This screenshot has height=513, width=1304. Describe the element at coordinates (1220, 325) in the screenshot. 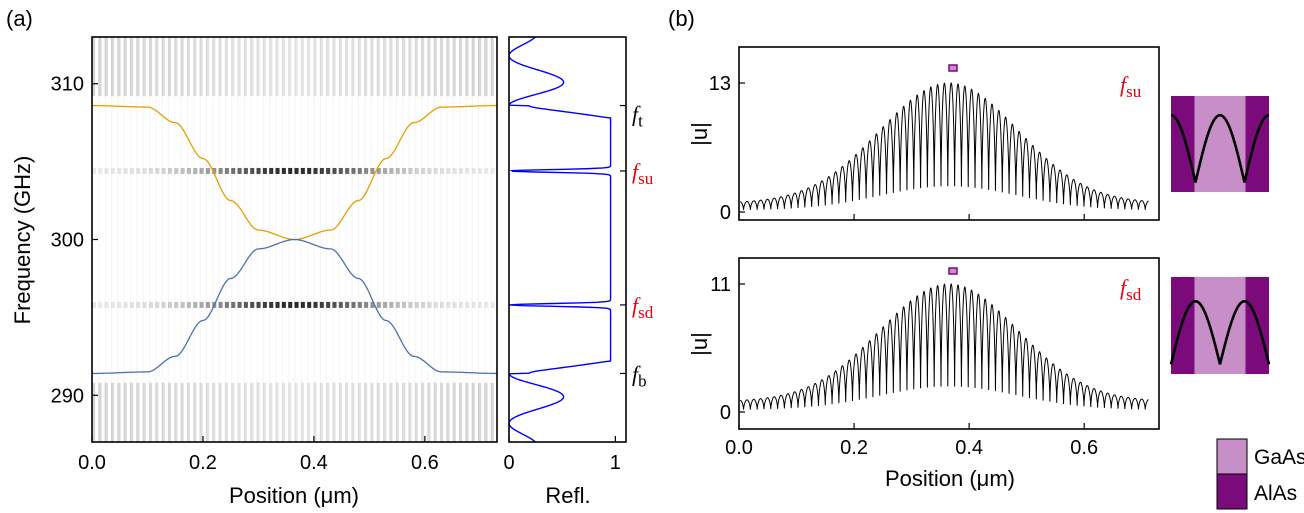

I see `gaas-layer` at that location.